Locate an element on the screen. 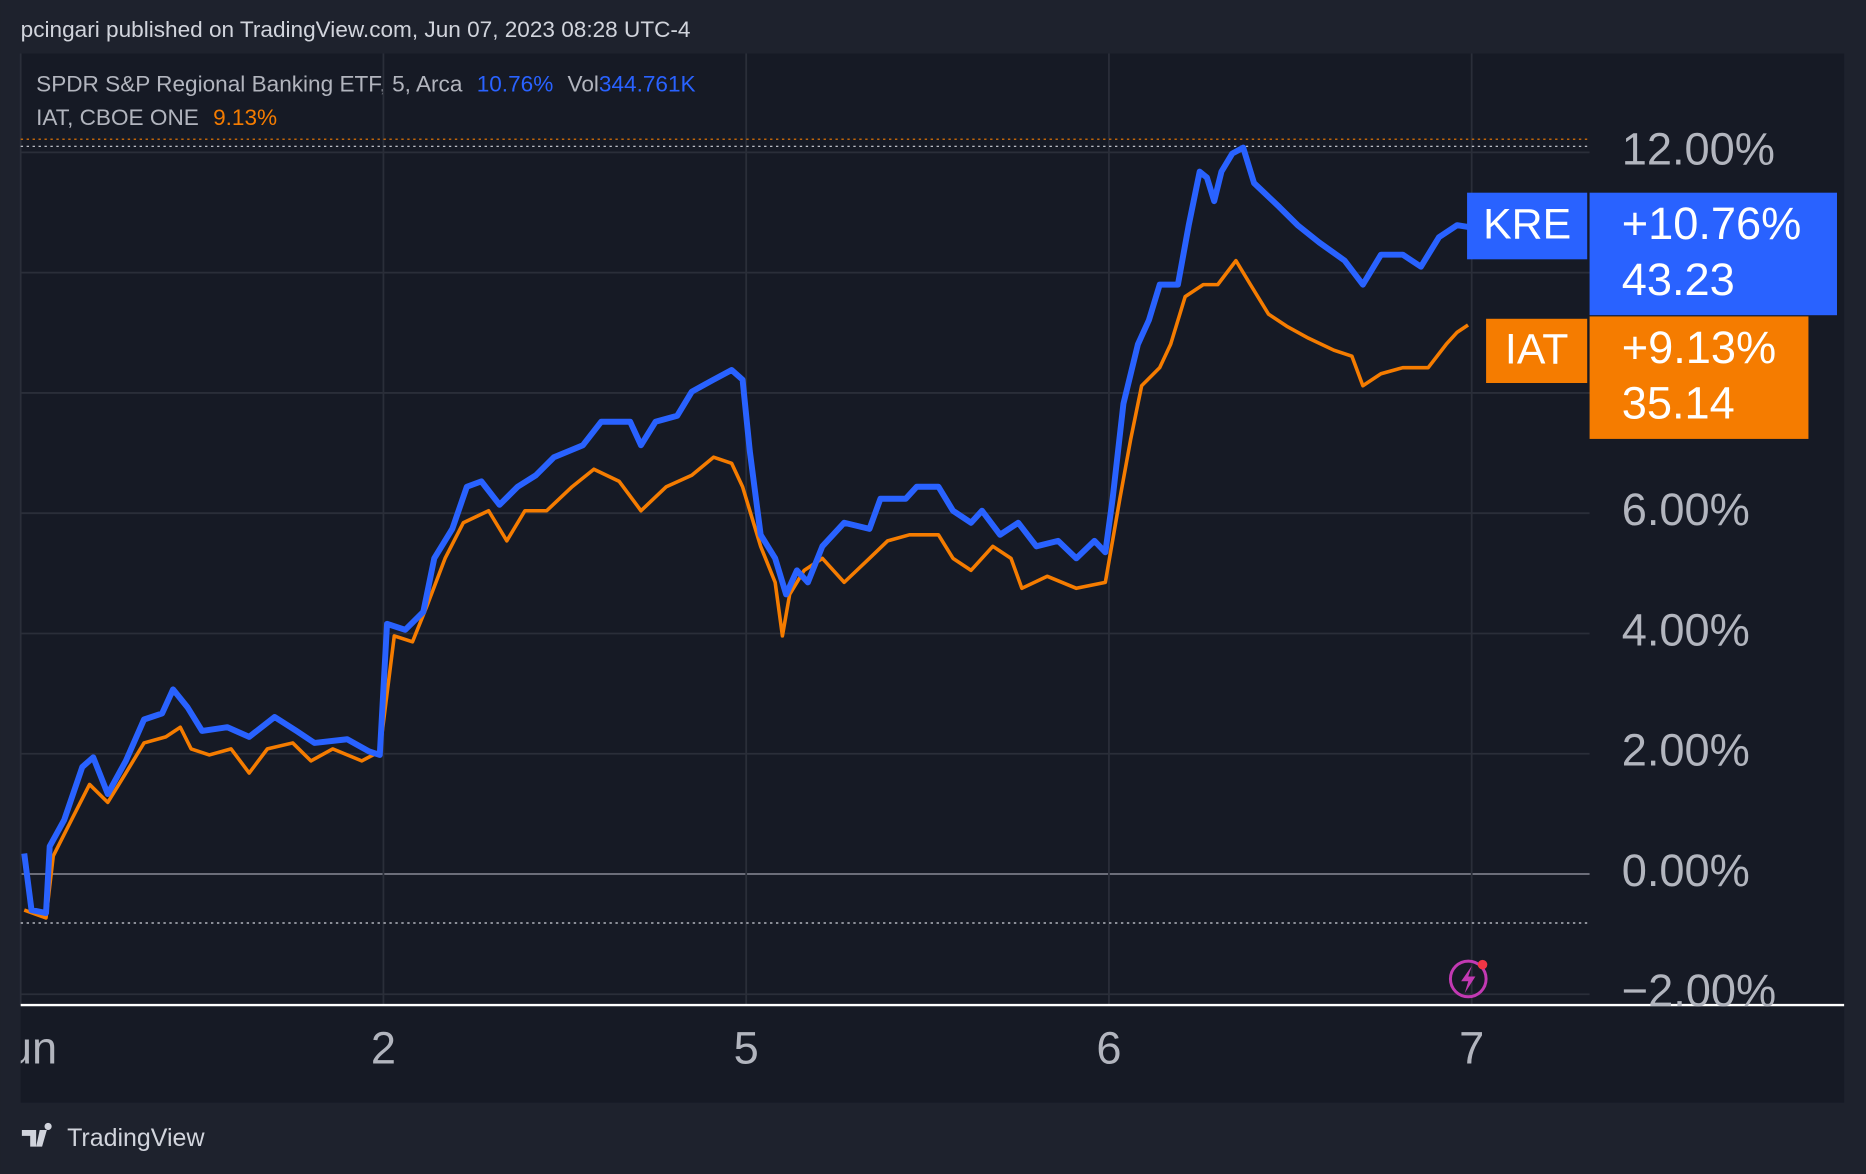  icon-bolt is located at coordinates (1468, 979).